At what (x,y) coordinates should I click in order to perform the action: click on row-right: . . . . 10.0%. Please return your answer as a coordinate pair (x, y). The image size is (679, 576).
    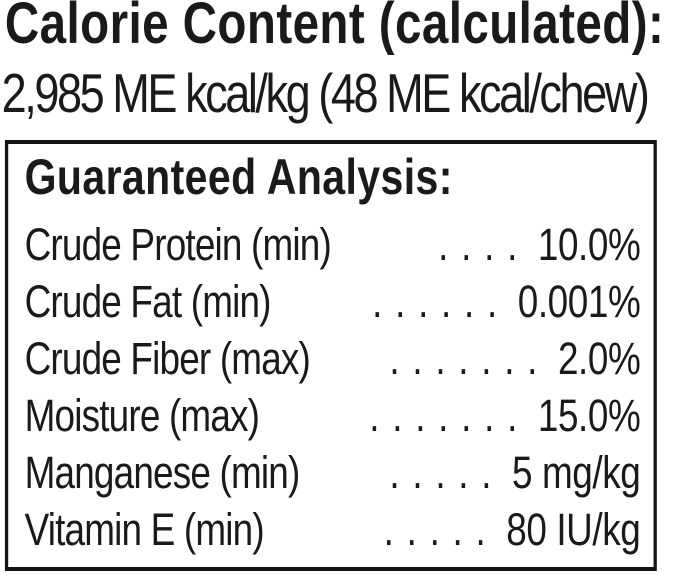
    Looking at the image, I should click on (539, 244).